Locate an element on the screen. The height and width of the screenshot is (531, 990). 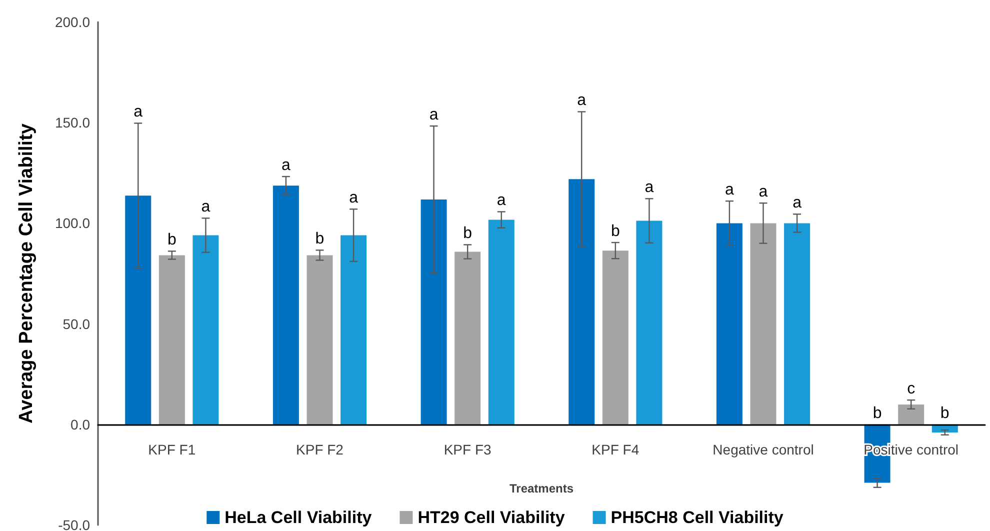
y-tick-label: 200.0 is located at coordinates (72, 22).